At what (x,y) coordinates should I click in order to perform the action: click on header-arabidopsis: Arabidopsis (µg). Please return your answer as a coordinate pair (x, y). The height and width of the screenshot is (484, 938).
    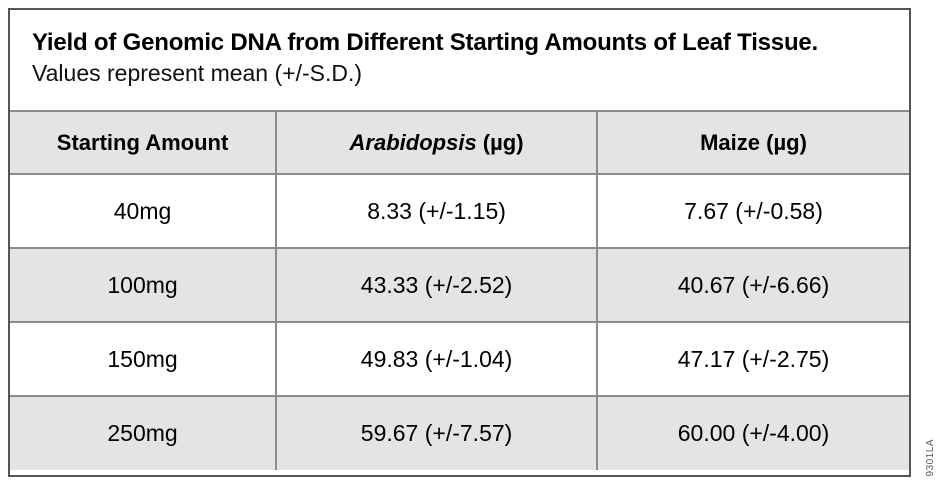
    Looking at the image, I should click on (437, 142).